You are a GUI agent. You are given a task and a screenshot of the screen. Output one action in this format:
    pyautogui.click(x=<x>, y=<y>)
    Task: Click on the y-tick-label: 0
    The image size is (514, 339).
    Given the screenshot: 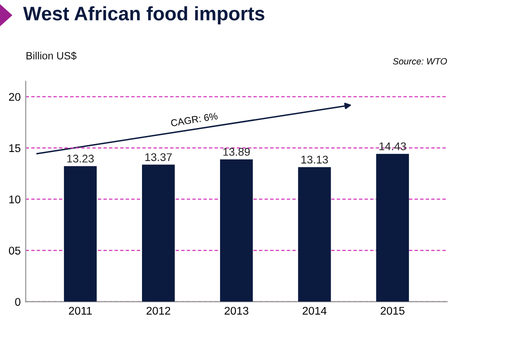 What is the action you would take?
    pyautogui.click(x=17, y=302)
    